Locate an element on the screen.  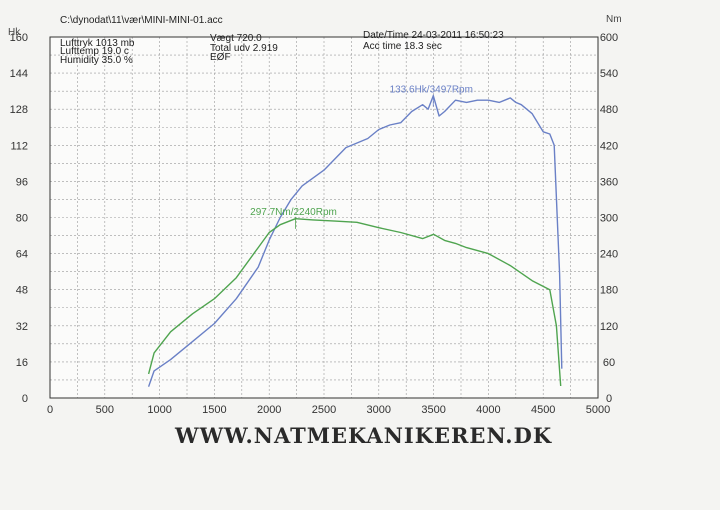
x-tick-label: 1500 is located at coordinates (214, 410).